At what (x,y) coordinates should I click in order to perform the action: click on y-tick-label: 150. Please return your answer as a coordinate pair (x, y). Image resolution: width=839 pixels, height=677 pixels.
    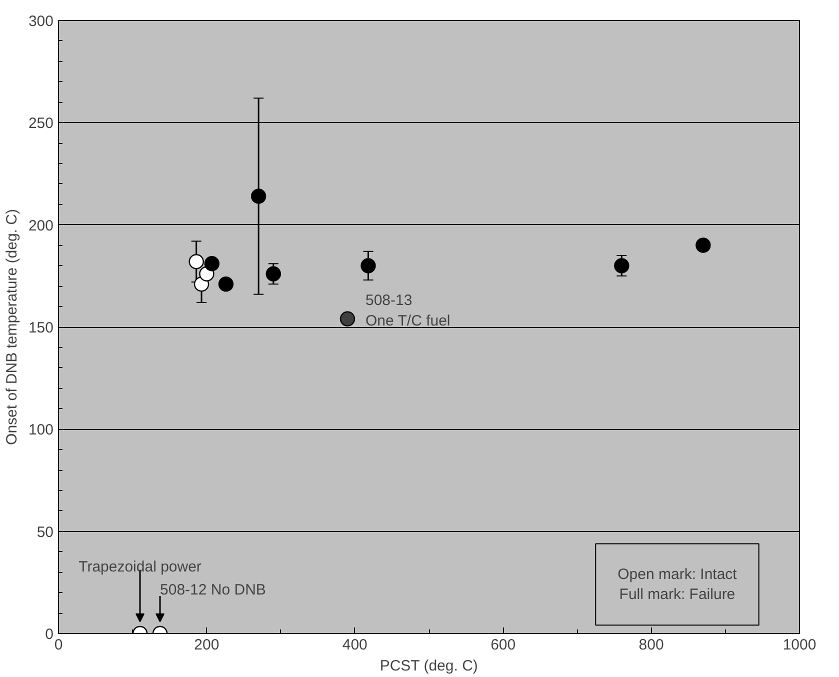
    Looking at the image, I should click on (41, 328).